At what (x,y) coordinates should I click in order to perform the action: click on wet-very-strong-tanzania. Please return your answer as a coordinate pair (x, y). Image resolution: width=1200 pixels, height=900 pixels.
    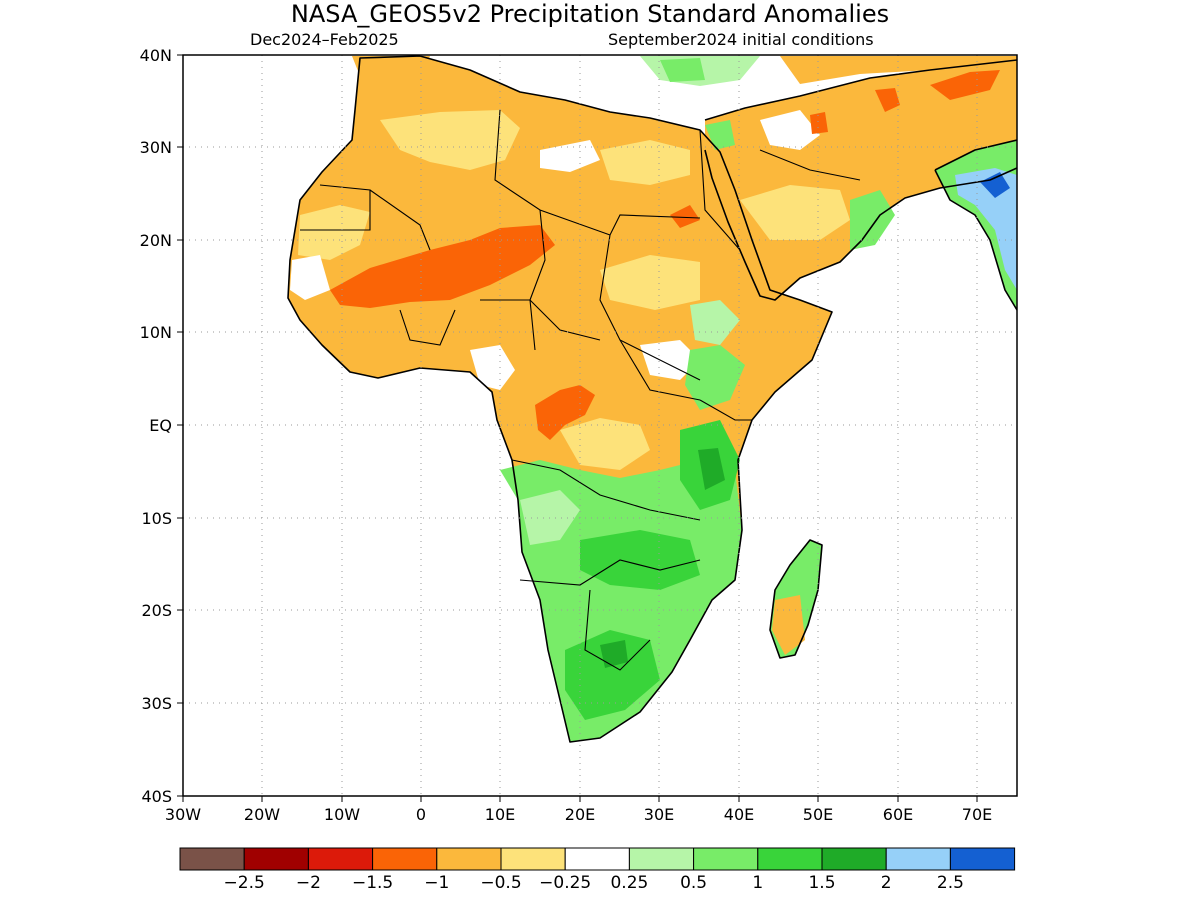
    Looking at the image, I should click on (711, 469).